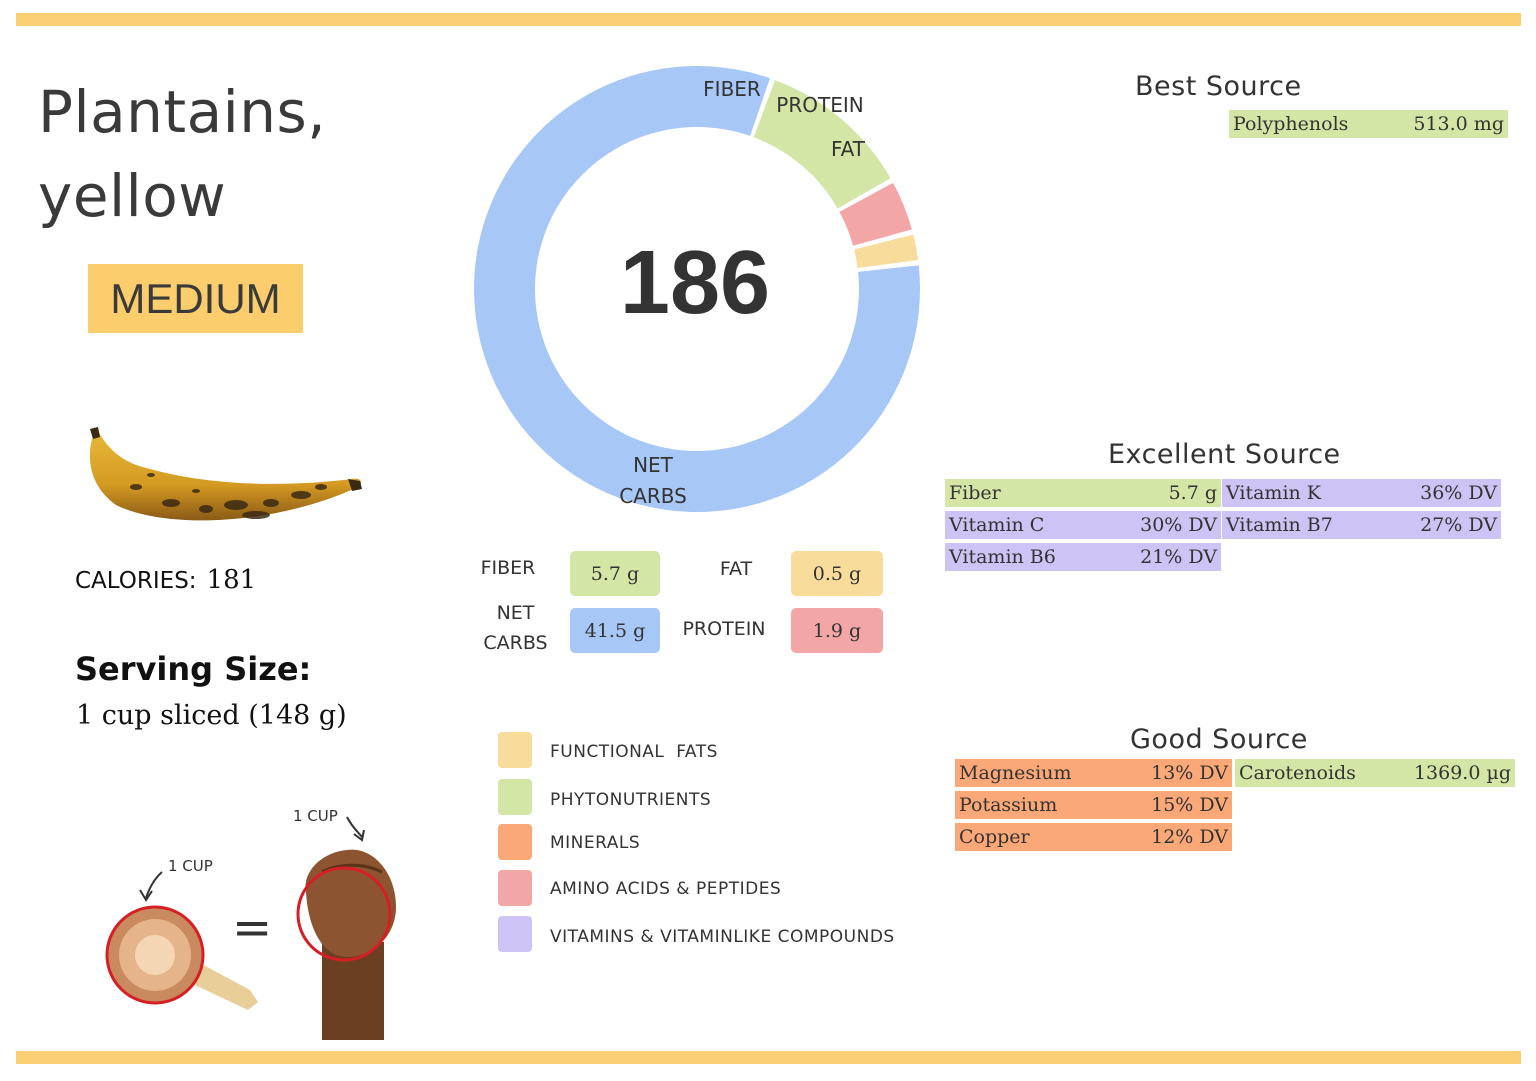 The width and height of the screenshot is (1536, 1081). I want to click on food-title-line1: Plantains,, so click(182, 112).